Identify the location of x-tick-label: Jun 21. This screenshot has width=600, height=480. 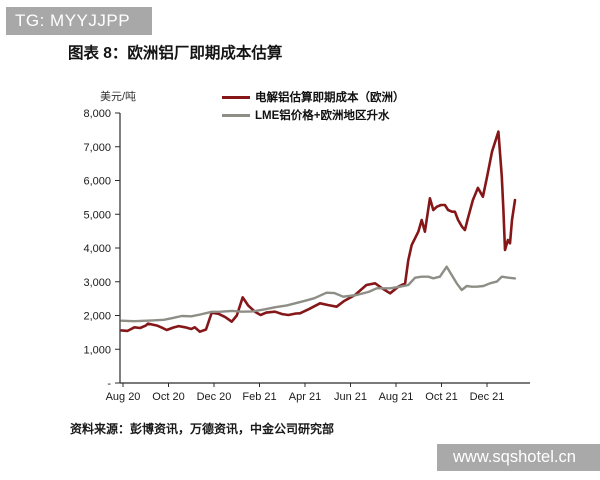
(350, 397).